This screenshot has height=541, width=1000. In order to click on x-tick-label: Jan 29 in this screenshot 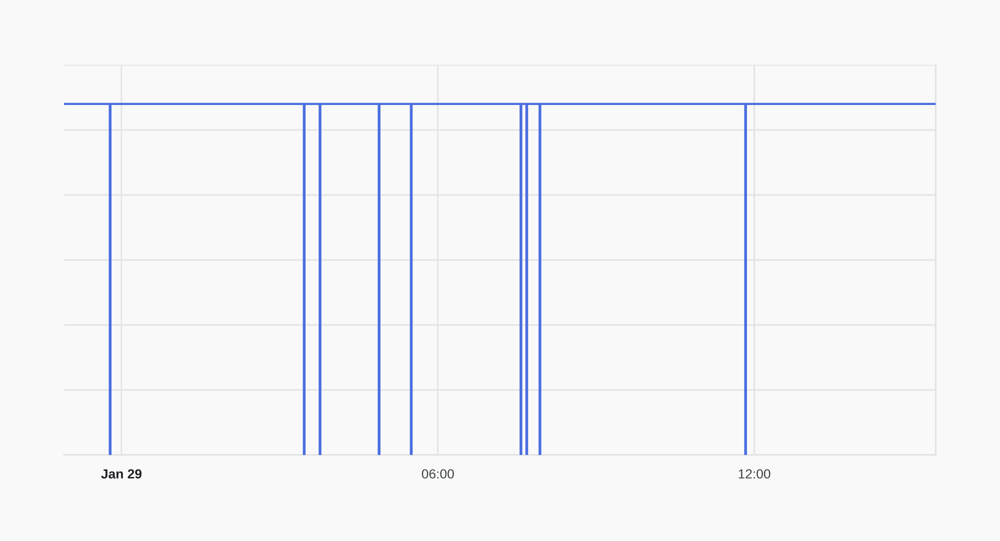, I will do `click(121, 474)`.